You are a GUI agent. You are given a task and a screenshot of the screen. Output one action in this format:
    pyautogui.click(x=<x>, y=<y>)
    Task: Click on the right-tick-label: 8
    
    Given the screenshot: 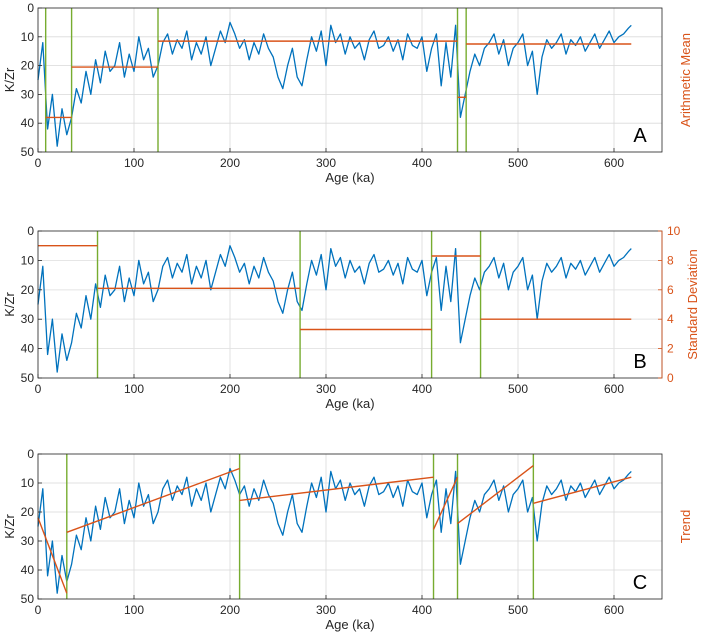 What is the action you would take?
    pyautogui.click(x=670, y=260)
    